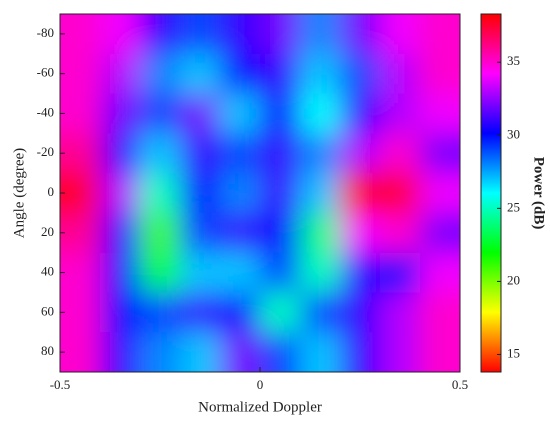 This screenshot has height=422, width=550. Describe the element at coordinates (45, 151) in the screenshot. I see `y-tick-label: -20` at that location.